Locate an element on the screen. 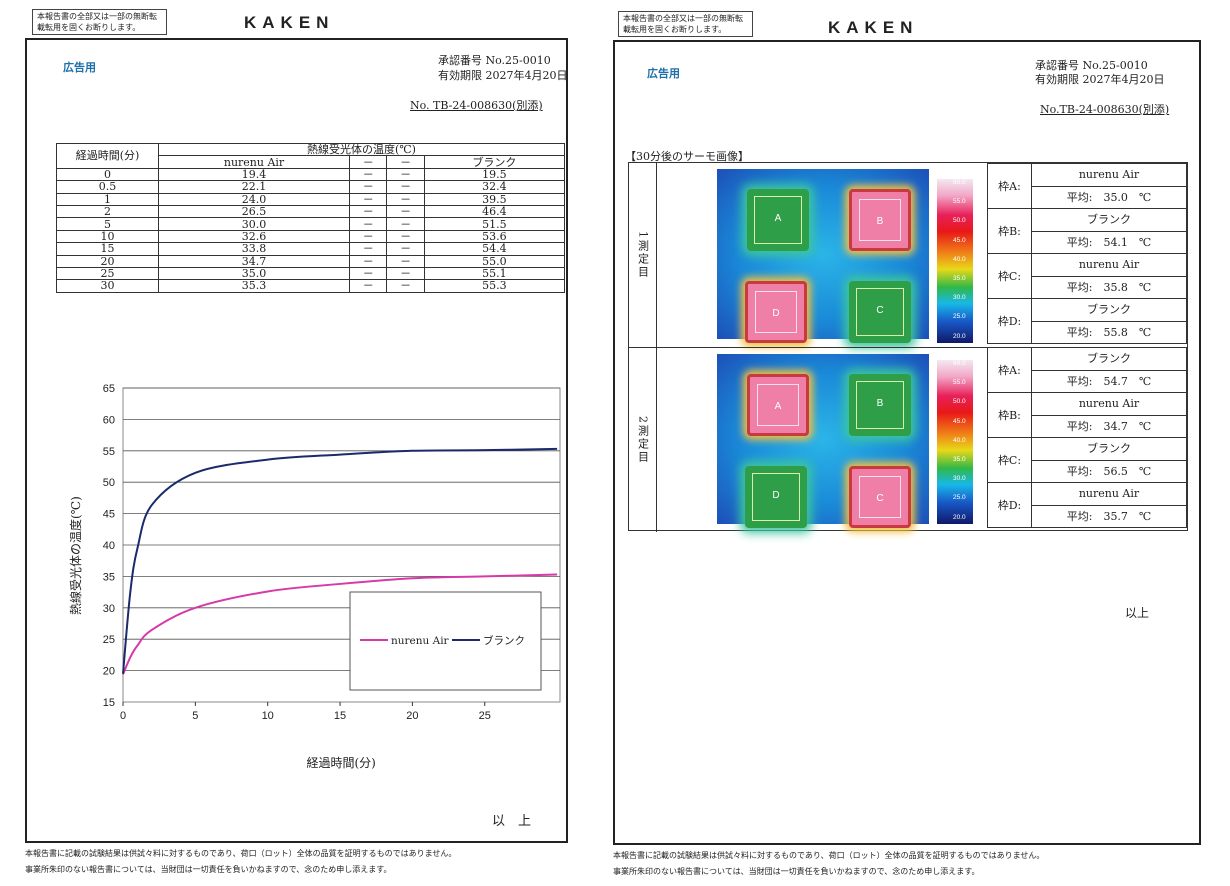 The height and width of the screenshot is (886, 1230). average-temp: 平均: 35.8 ℃ is located at coordinates (1109, 287).